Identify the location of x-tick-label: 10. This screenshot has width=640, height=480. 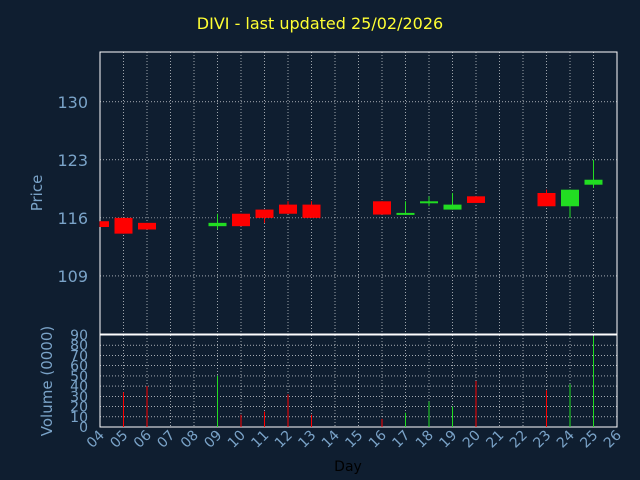
(237, 440).